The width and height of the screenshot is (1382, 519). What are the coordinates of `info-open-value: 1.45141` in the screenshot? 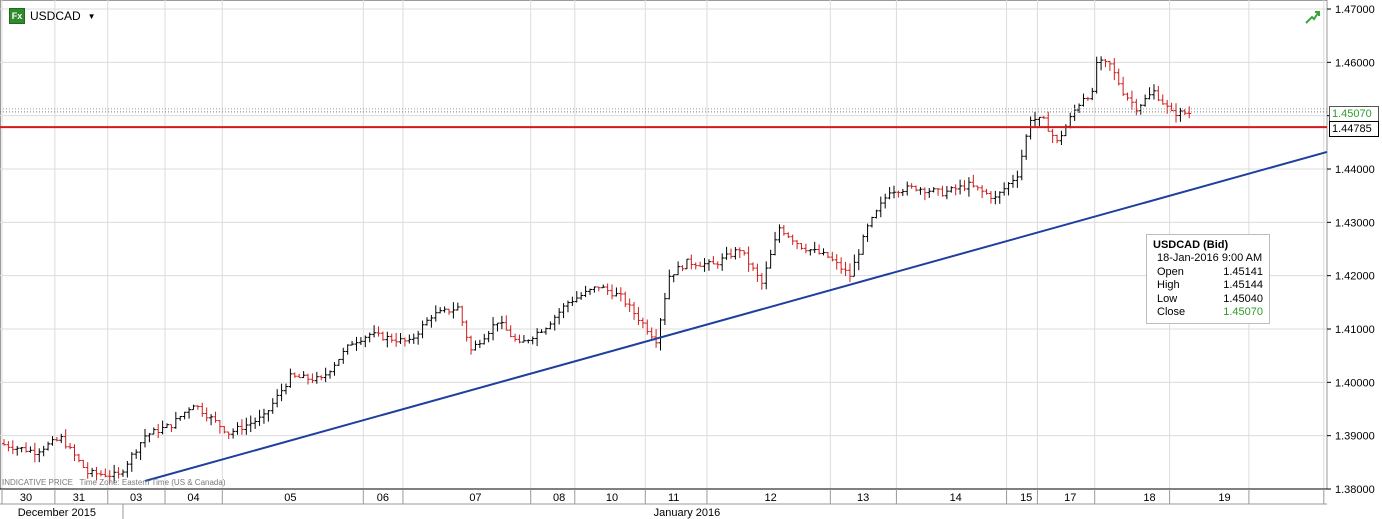 It's located at (1243, 271).